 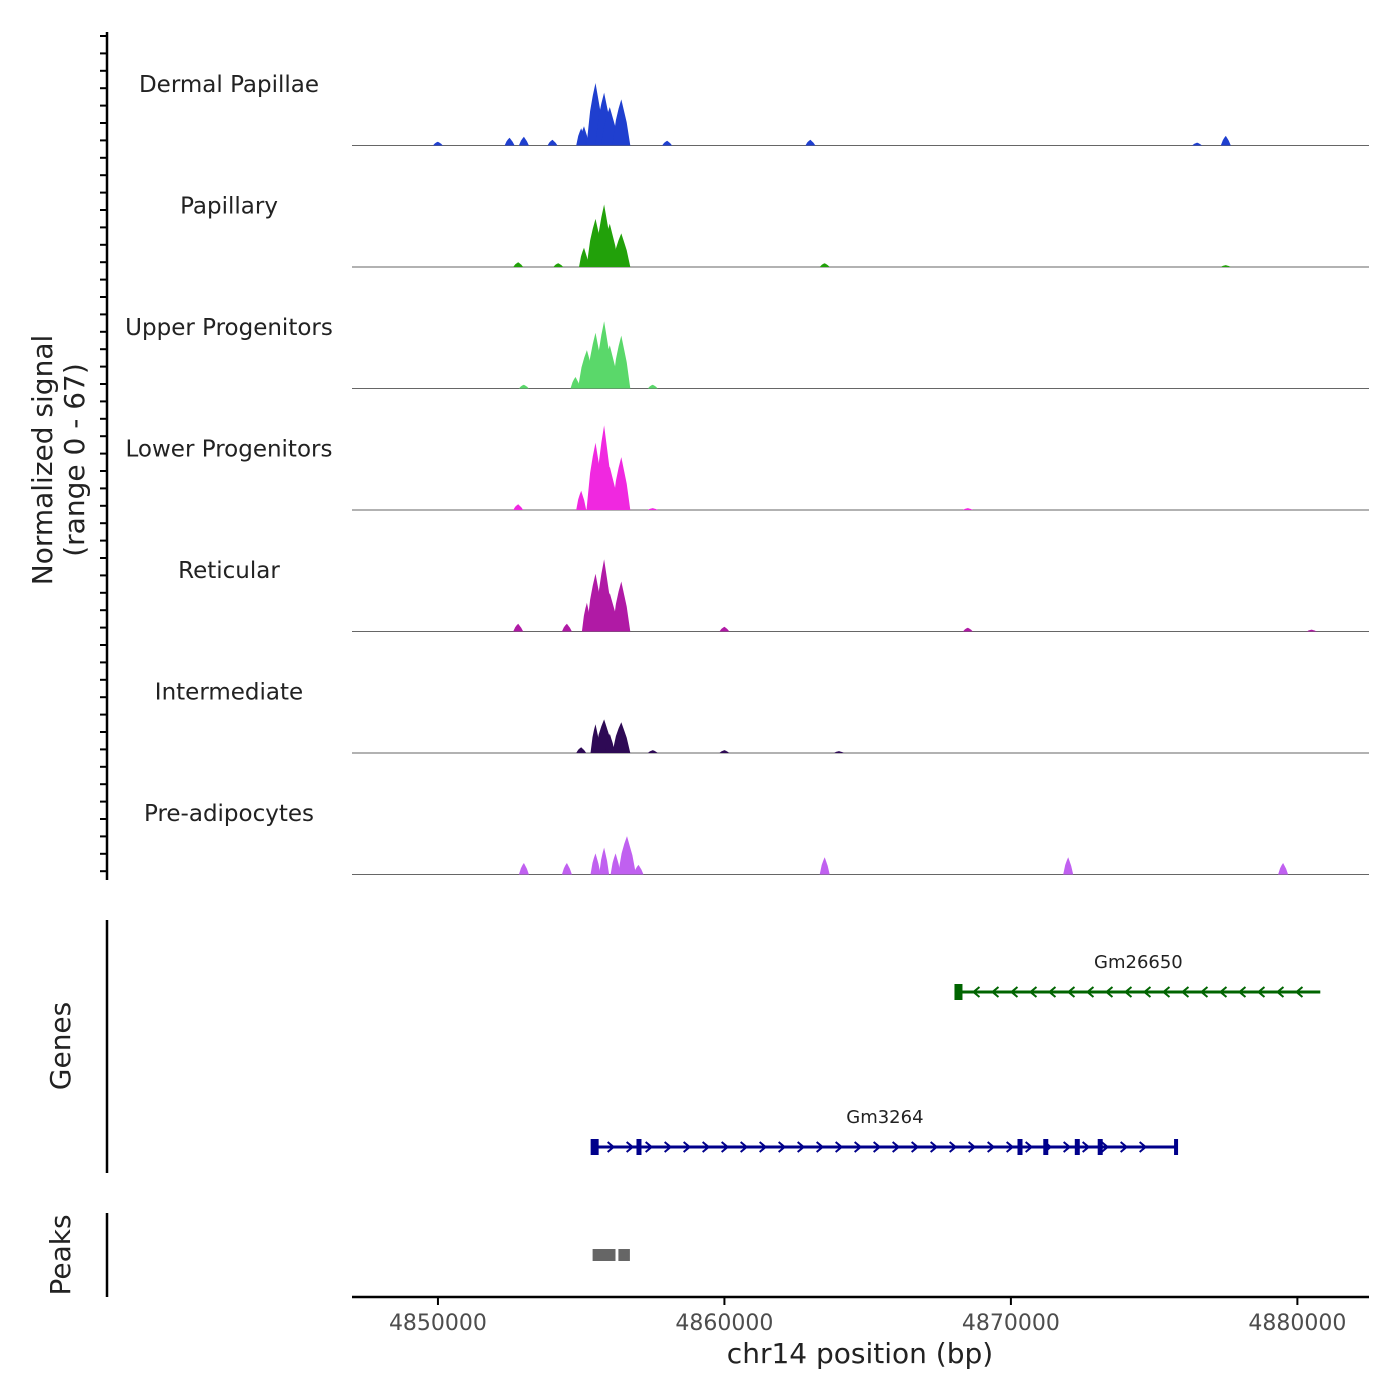 What do you see at coordinates (74, 460) in the screenshot?
I see `y-axis-title-line2: (range 0 - 67)` at bounding box center [74, 460].